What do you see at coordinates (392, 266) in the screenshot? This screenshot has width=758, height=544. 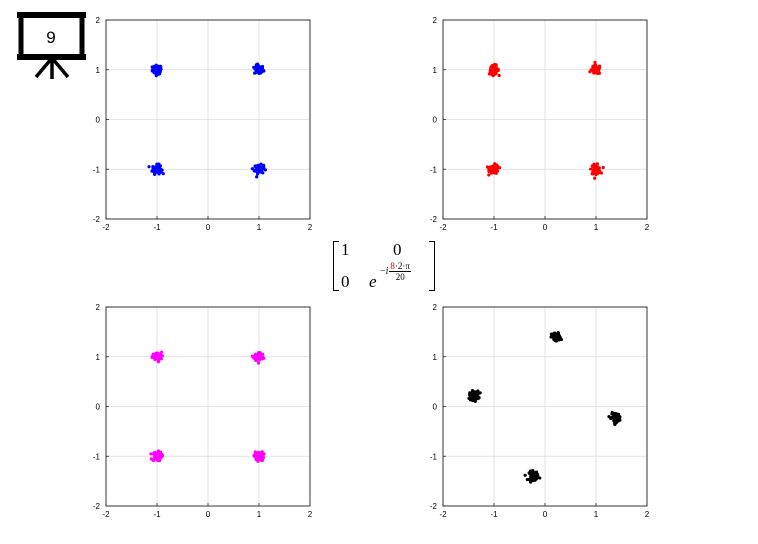 I see `exponent-highlight-number: 8` at bounding box center [392, 266].